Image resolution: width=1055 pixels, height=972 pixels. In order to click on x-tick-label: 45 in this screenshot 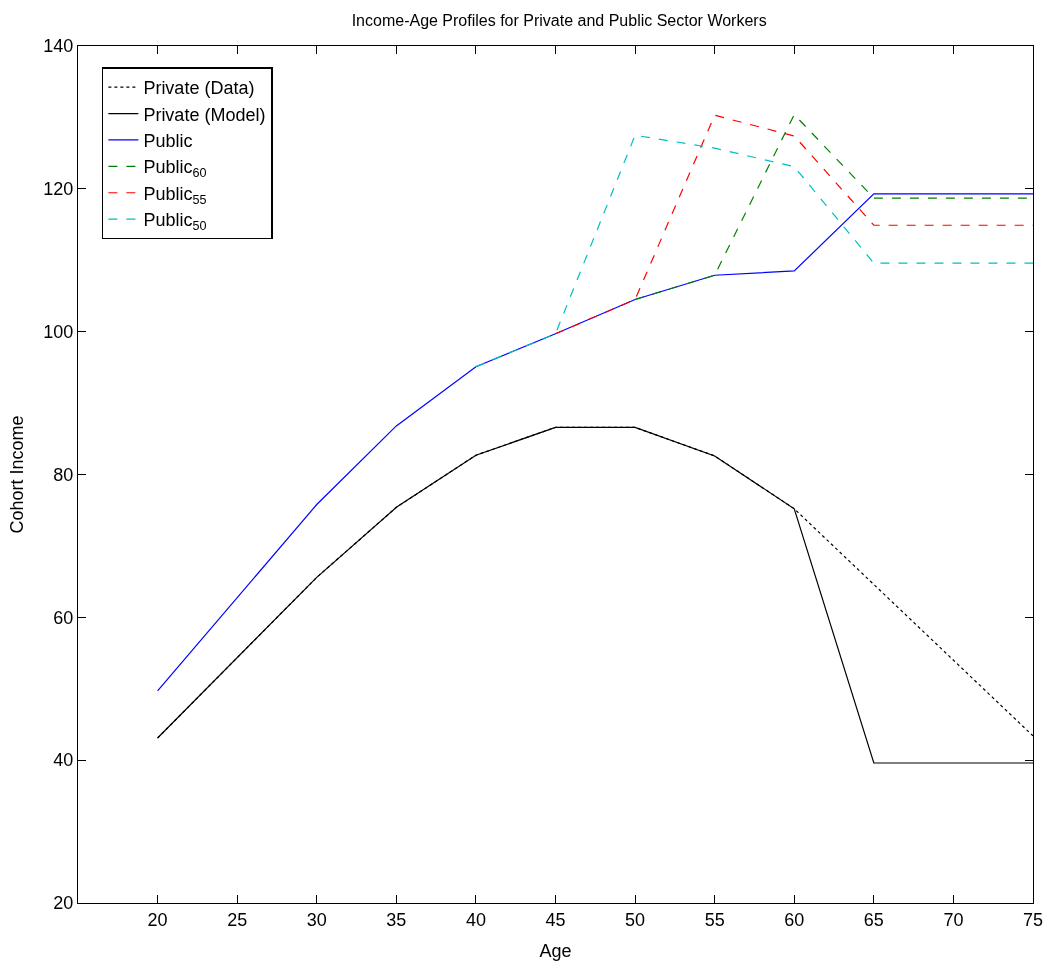, I will do `click(555, 919)`.